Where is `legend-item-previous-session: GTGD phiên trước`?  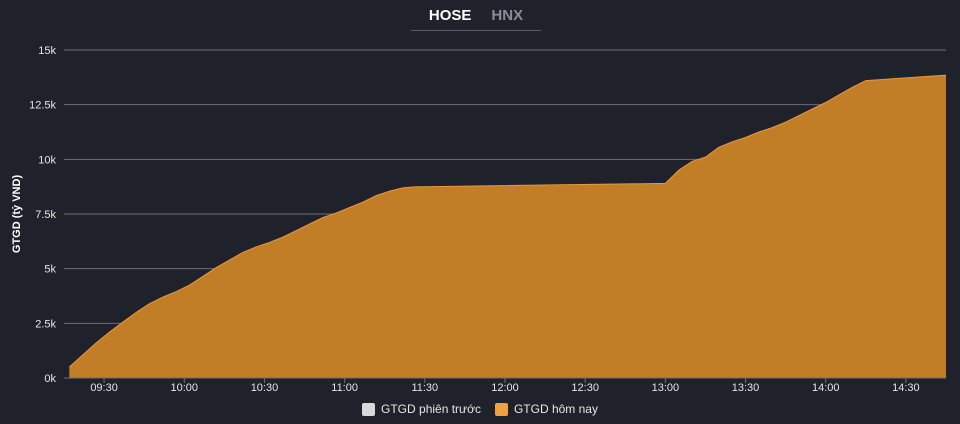 legend-item-previous-session: GTGD phiên trước is located at coordinates (421, 409).